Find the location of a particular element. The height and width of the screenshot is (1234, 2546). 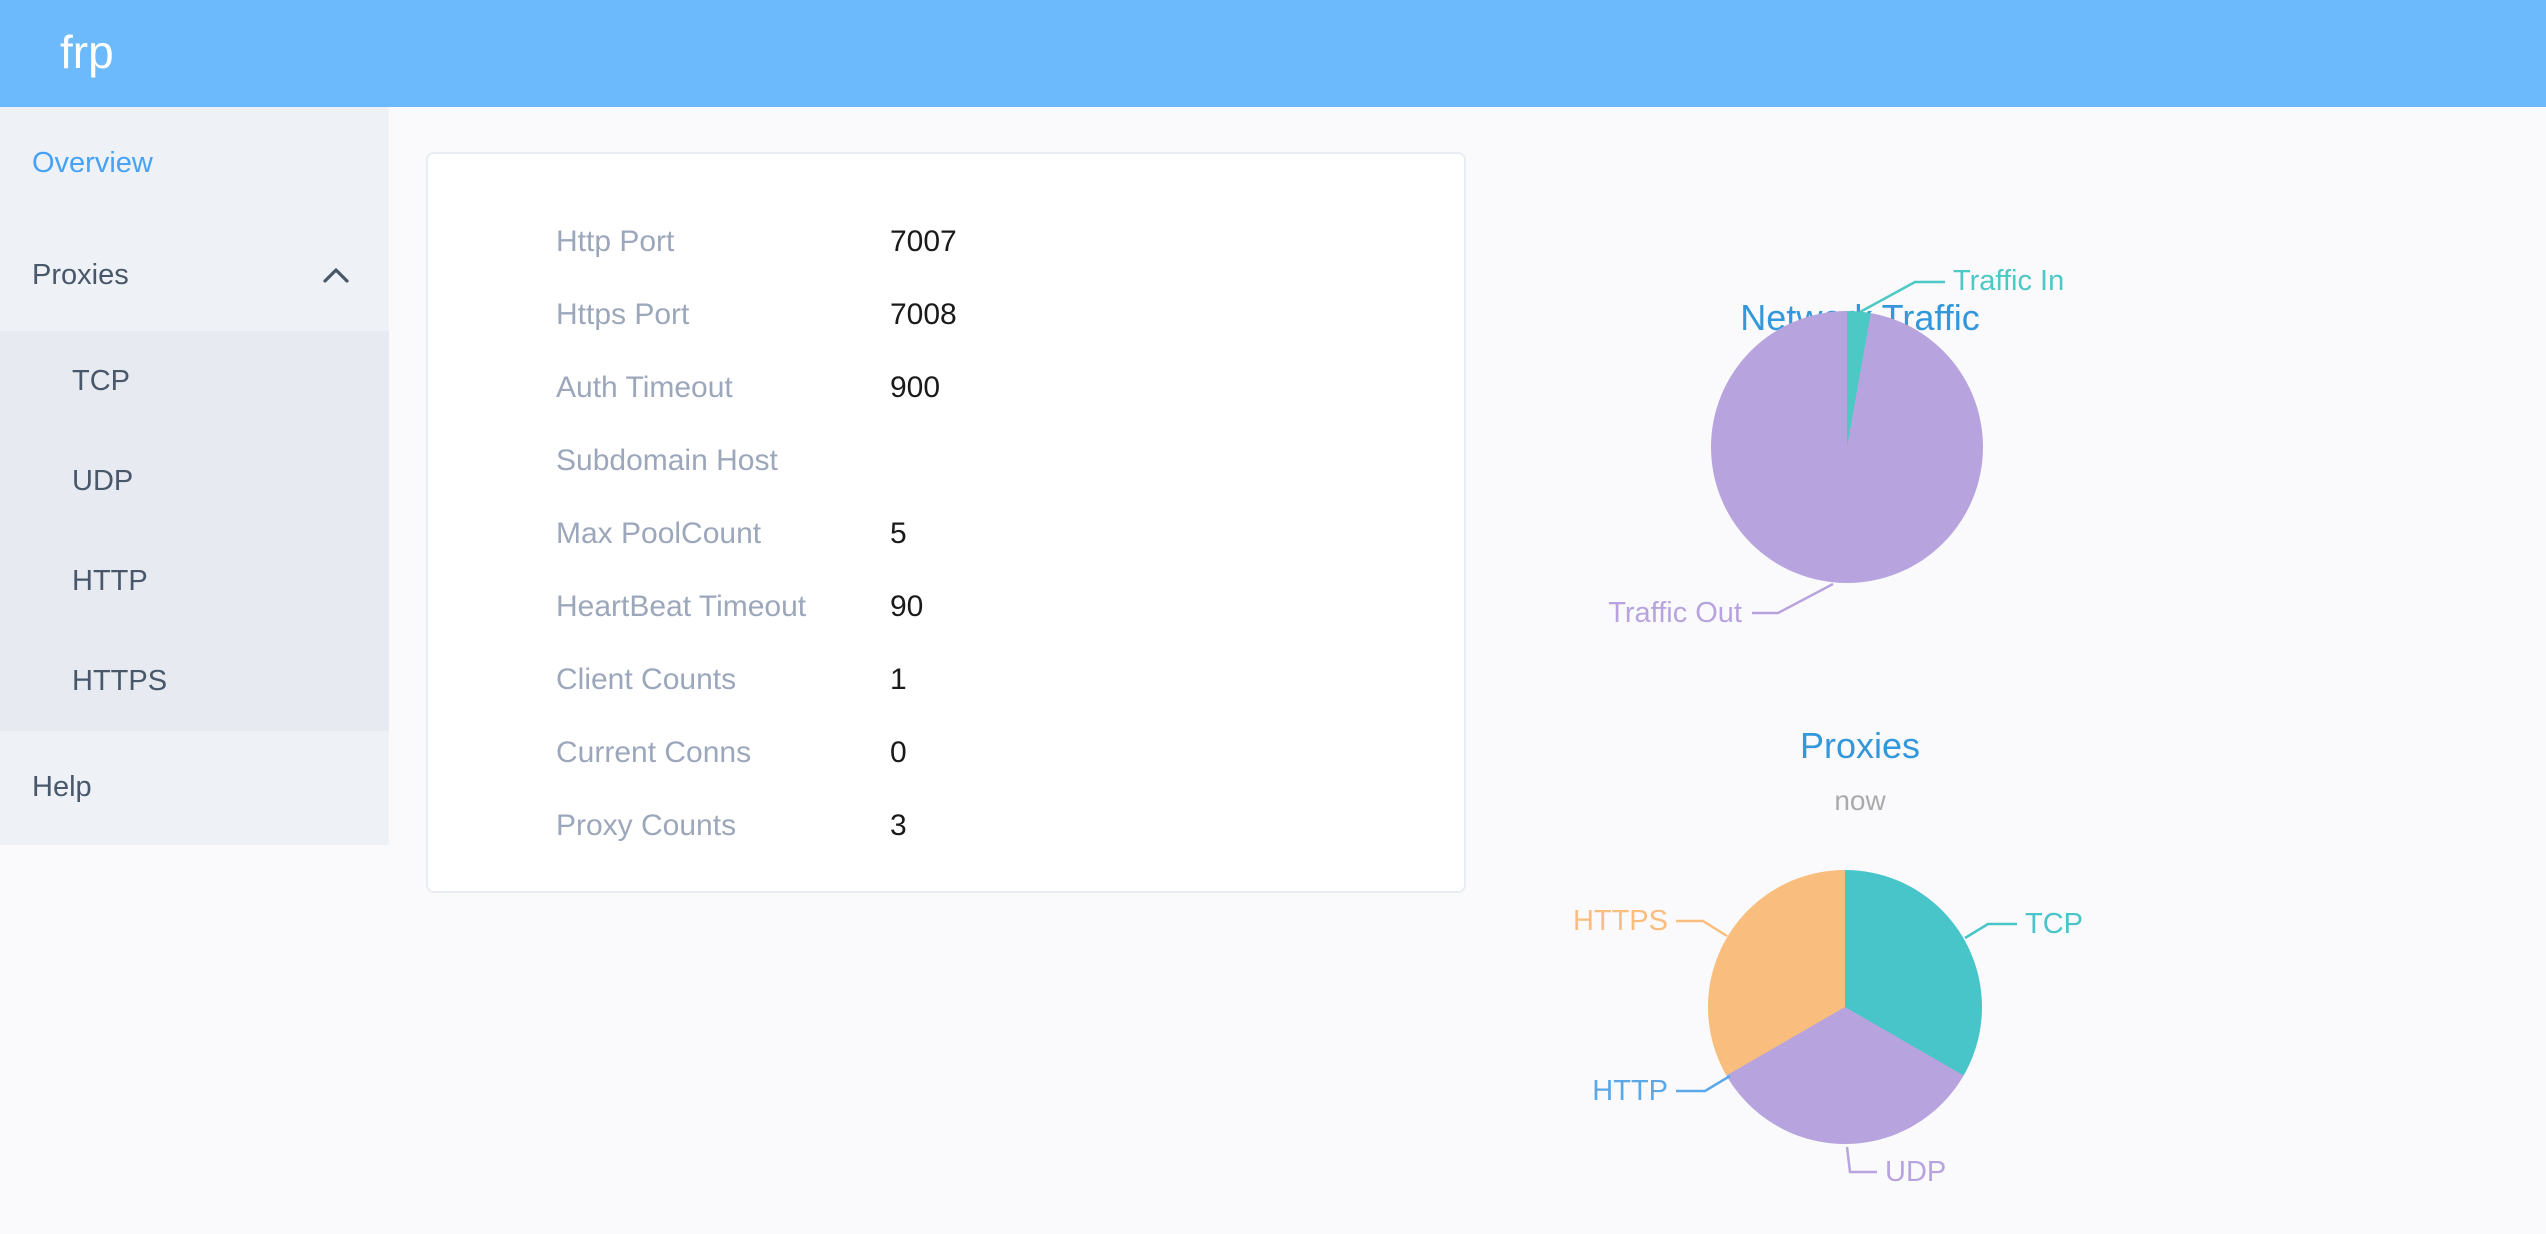

proxies-chart: Proxies now TCP UDP HTTP HTTPS is located at coordinates (1860, 967).